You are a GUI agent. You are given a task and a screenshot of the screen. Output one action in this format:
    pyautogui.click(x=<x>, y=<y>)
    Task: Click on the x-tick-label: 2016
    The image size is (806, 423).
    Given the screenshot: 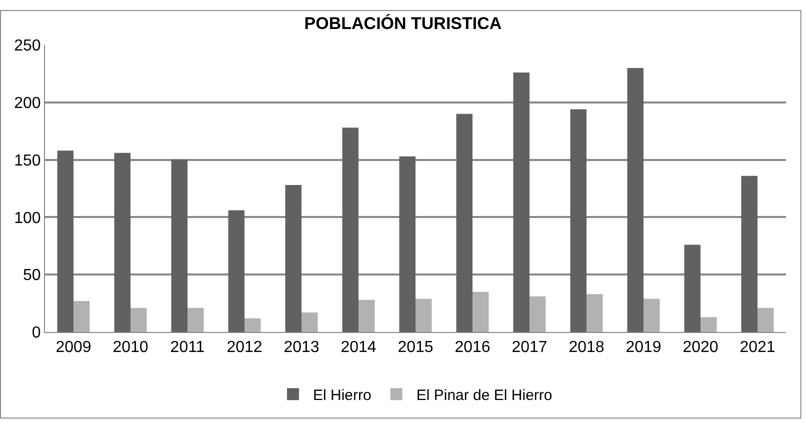 What is the action you would take?
    pyautogui.click(x=472, y=347)
    